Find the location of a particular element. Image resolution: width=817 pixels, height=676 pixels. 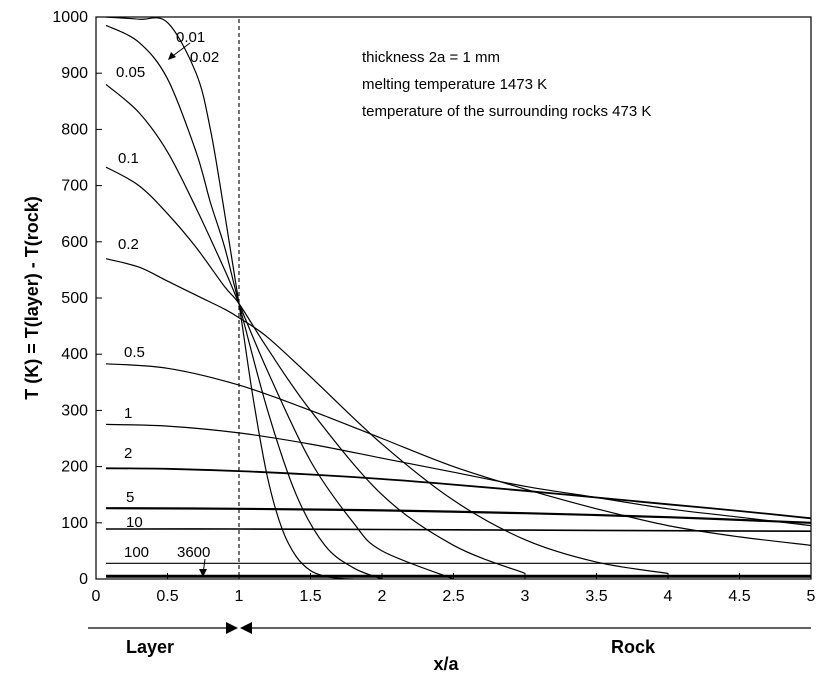

curve-label-0-1: 0.1 is located at coordinates (128, 158).